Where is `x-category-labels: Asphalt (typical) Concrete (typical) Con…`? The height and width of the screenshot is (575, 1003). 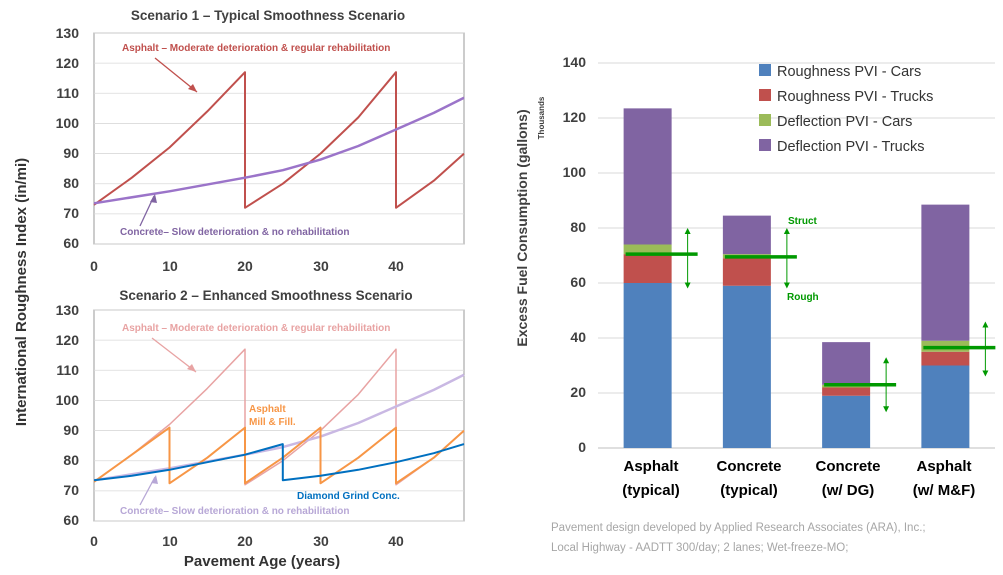
x-category-labels: Asphalt (typical) Concrete (typical) Con… is located at coordinates (798, 478).